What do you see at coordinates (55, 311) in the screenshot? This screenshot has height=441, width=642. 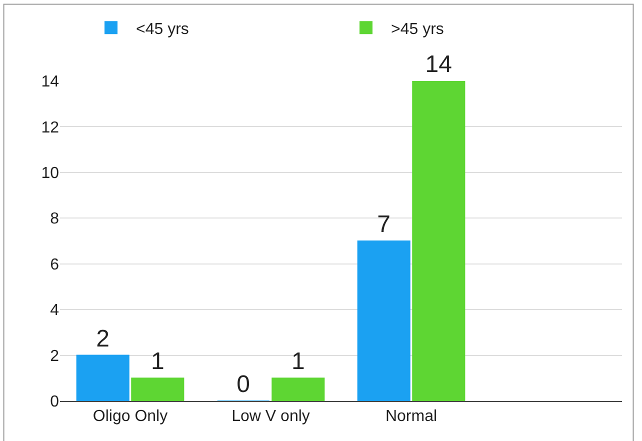 I see `y-tick-label: 4` at bounding box center [55, 311].